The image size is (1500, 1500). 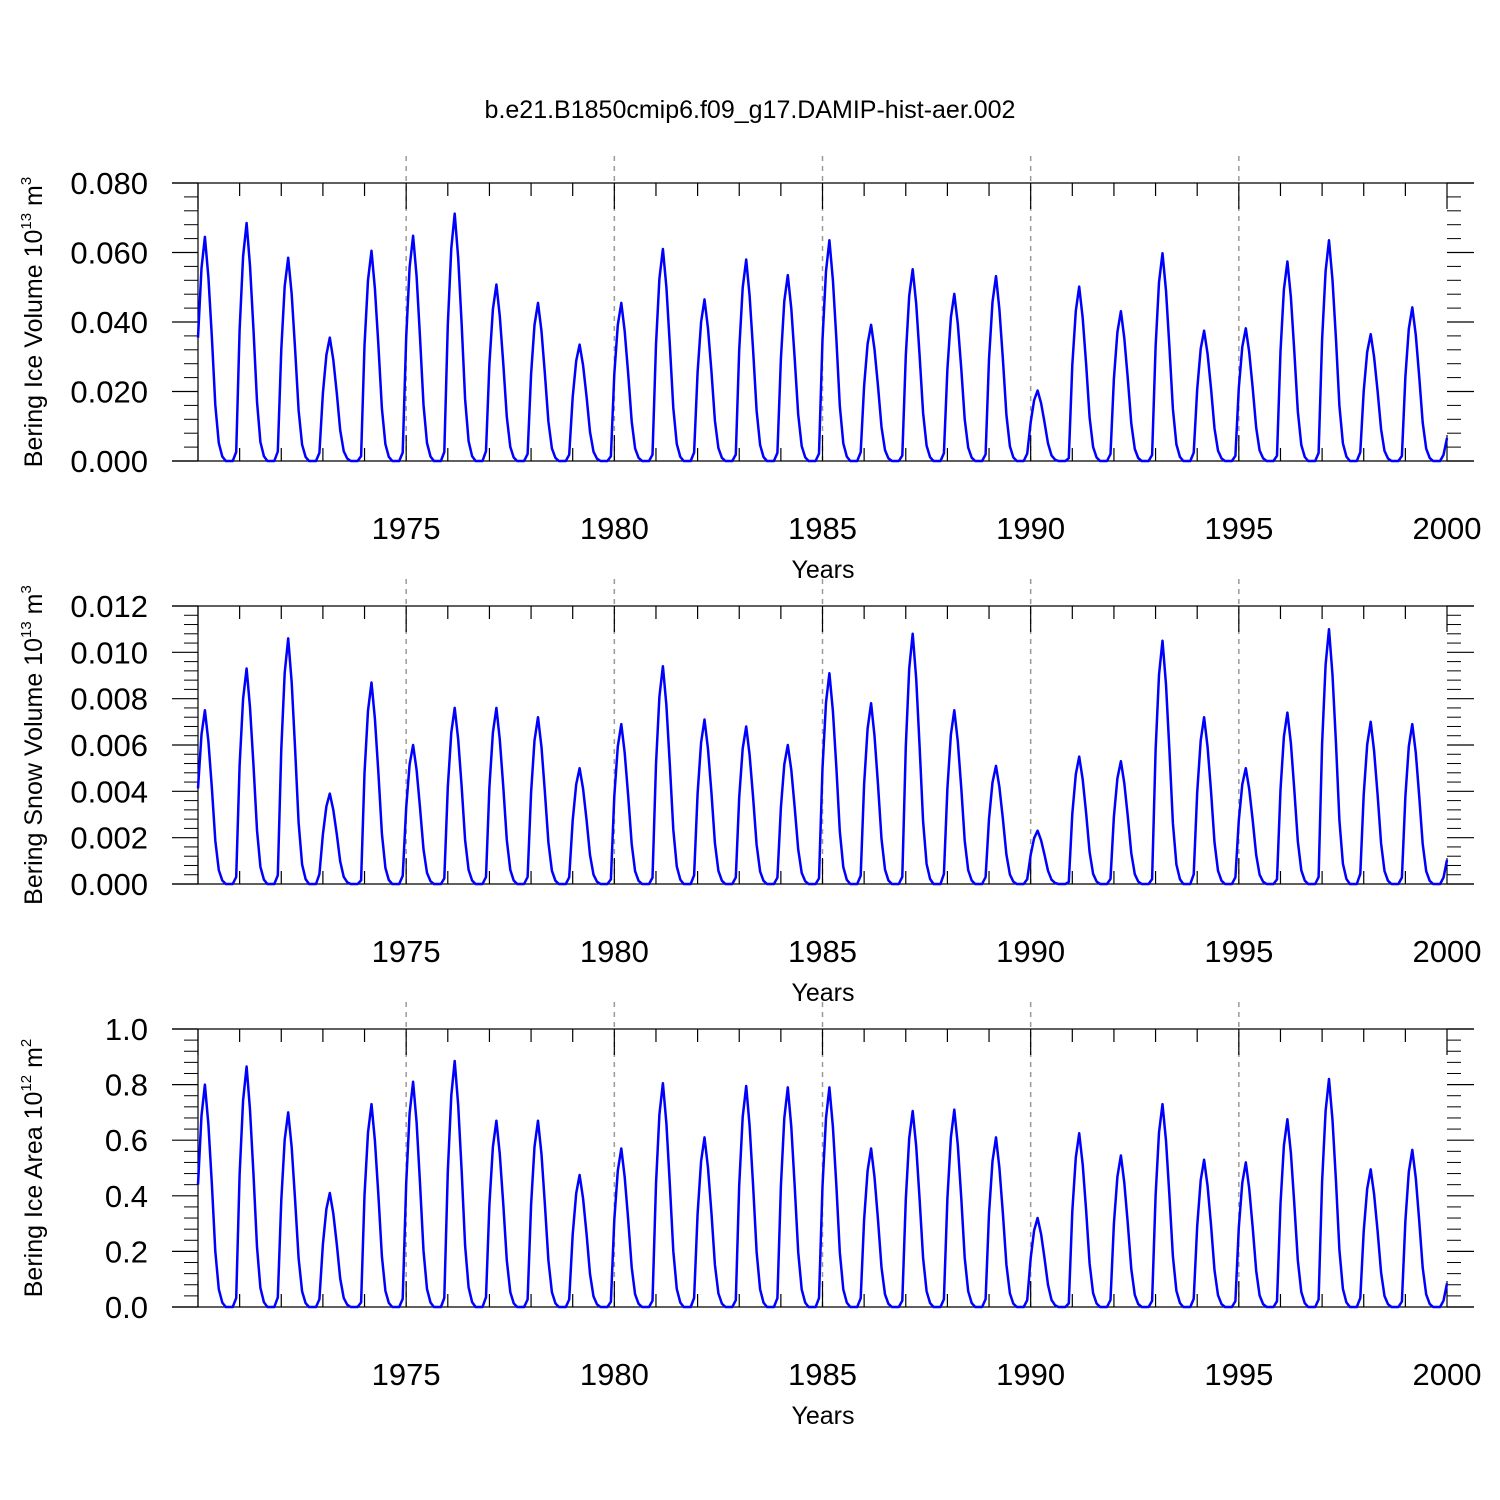 I want to click on y-tick-label: 0.008, so click(x=109, y=699).